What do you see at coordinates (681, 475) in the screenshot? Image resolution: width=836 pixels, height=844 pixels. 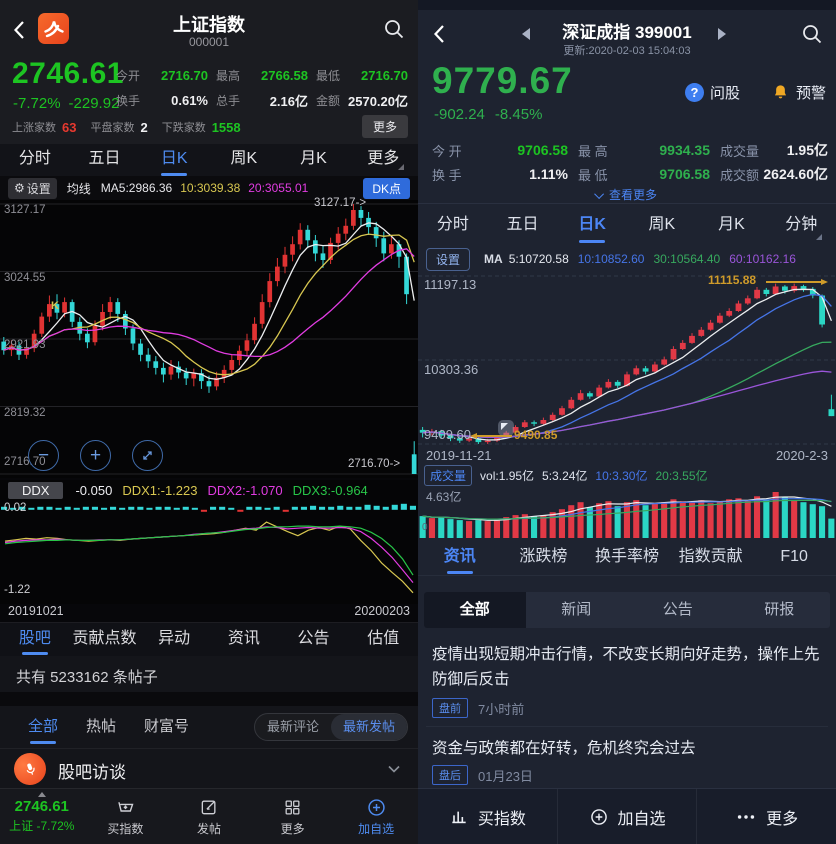 I see `vol-ma20: 20:3.55亿` at bounding box center [681, 475].